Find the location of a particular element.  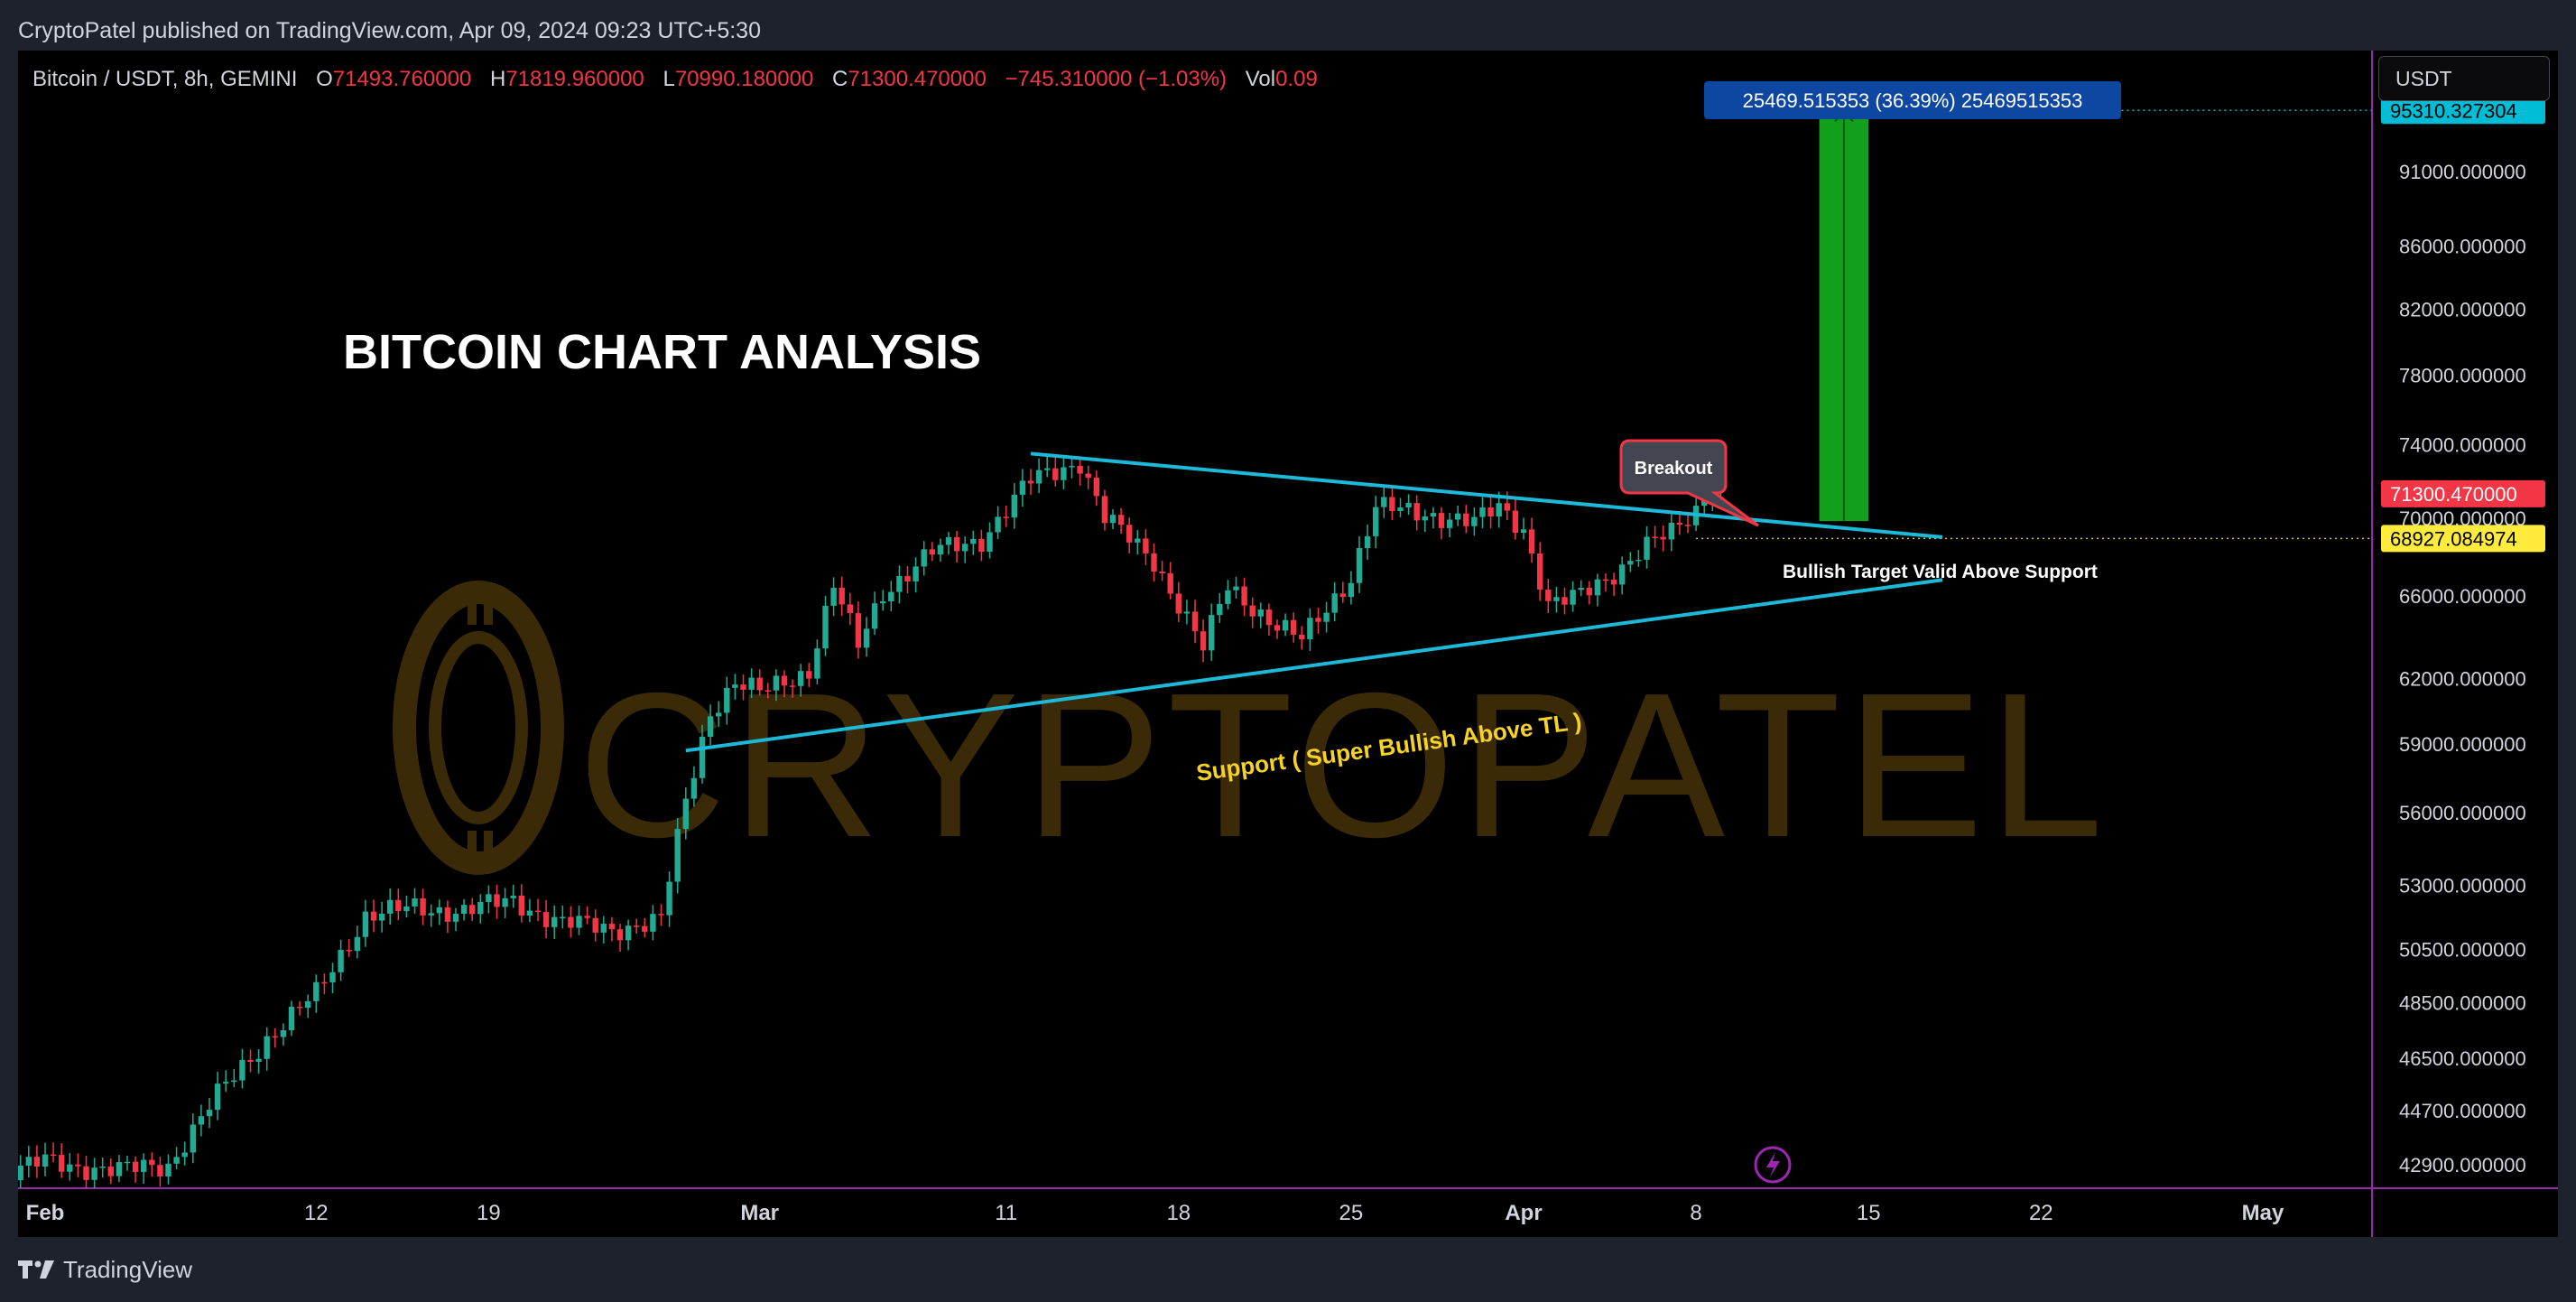

symbol-label: Bitcoin / USDT, 8h, GEMINI is located at coordinates (165, 79).